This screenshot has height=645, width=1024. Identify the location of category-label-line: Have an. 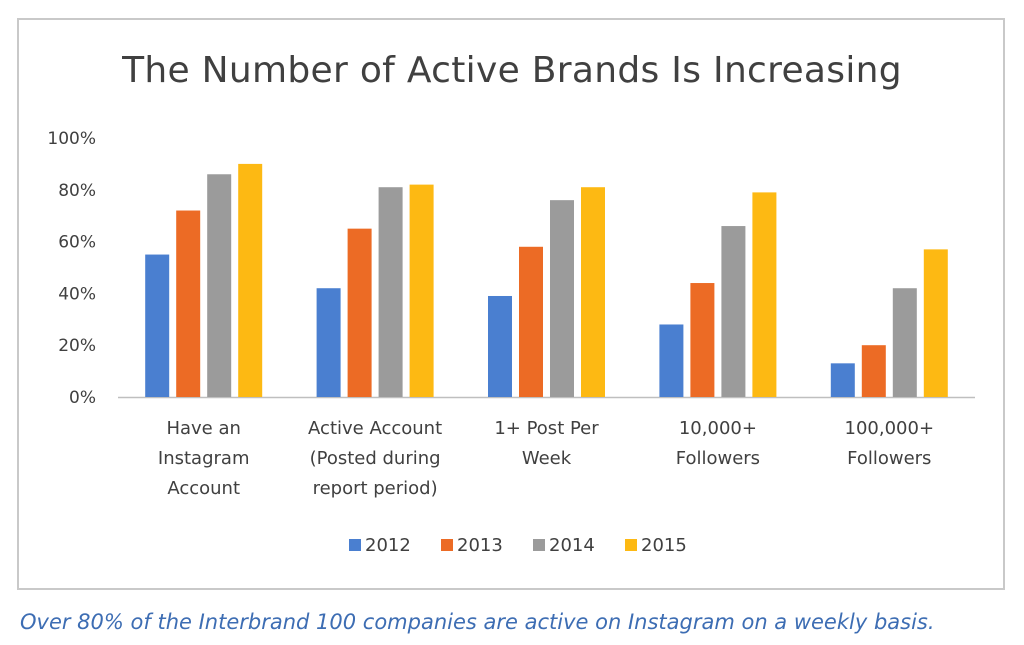
(203, 428).